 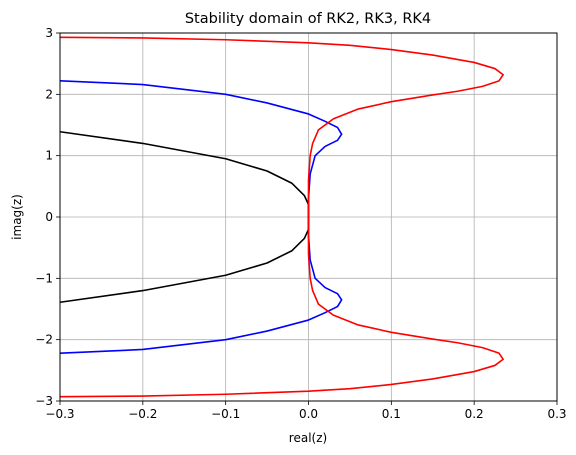 I want to click on y-tick-label: 2, so click(x=49, y=94).